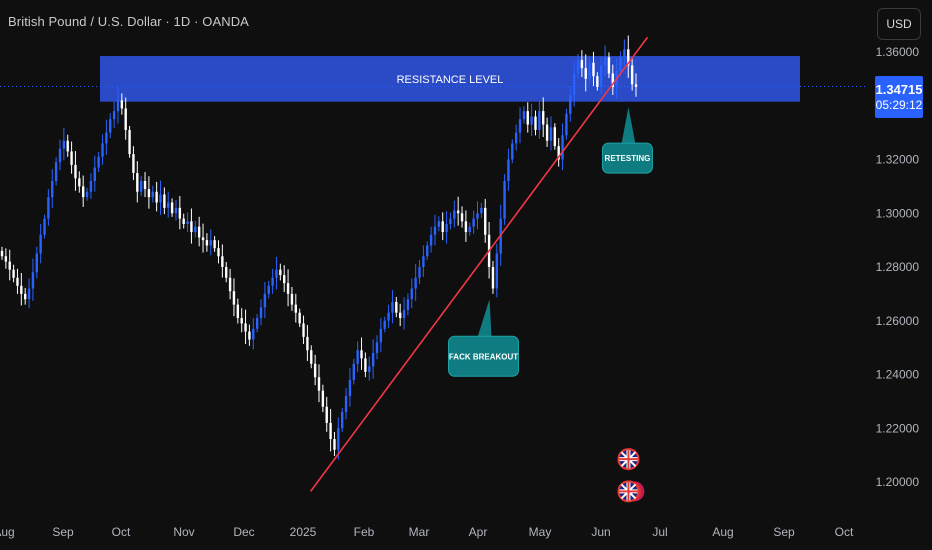 The height and width of the screenshot is (550, 932). I want to click on uk-flag-icon, so click(628, 459).